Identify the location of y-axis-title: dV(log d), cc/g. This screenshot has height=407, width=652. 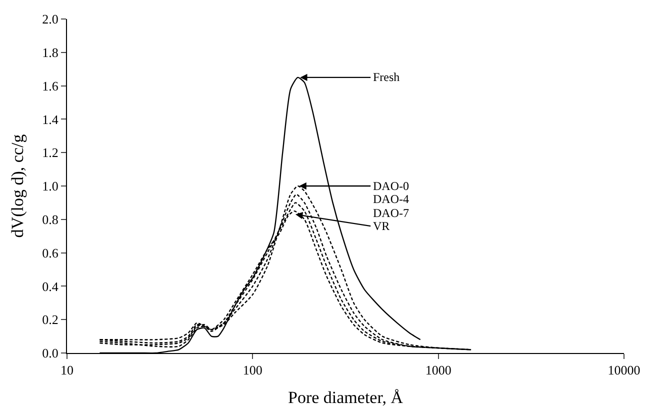
(17, 186).